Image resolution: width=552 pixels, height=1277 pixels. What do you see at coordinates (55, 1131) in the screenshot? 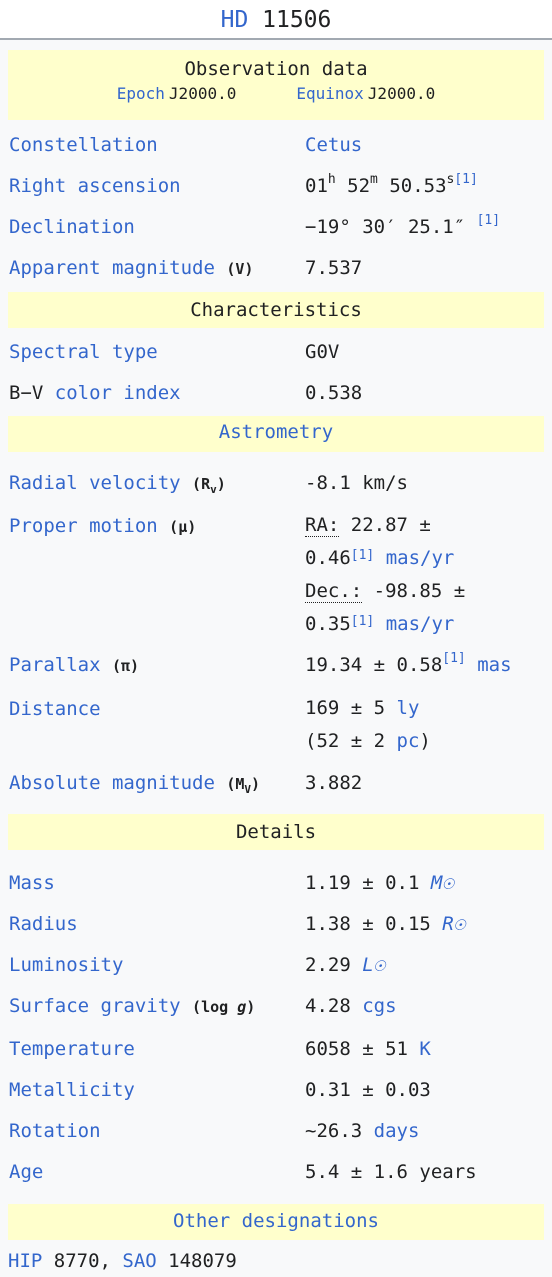
I see `rotation-label: Rotation` at bounding box center [55, 1131].